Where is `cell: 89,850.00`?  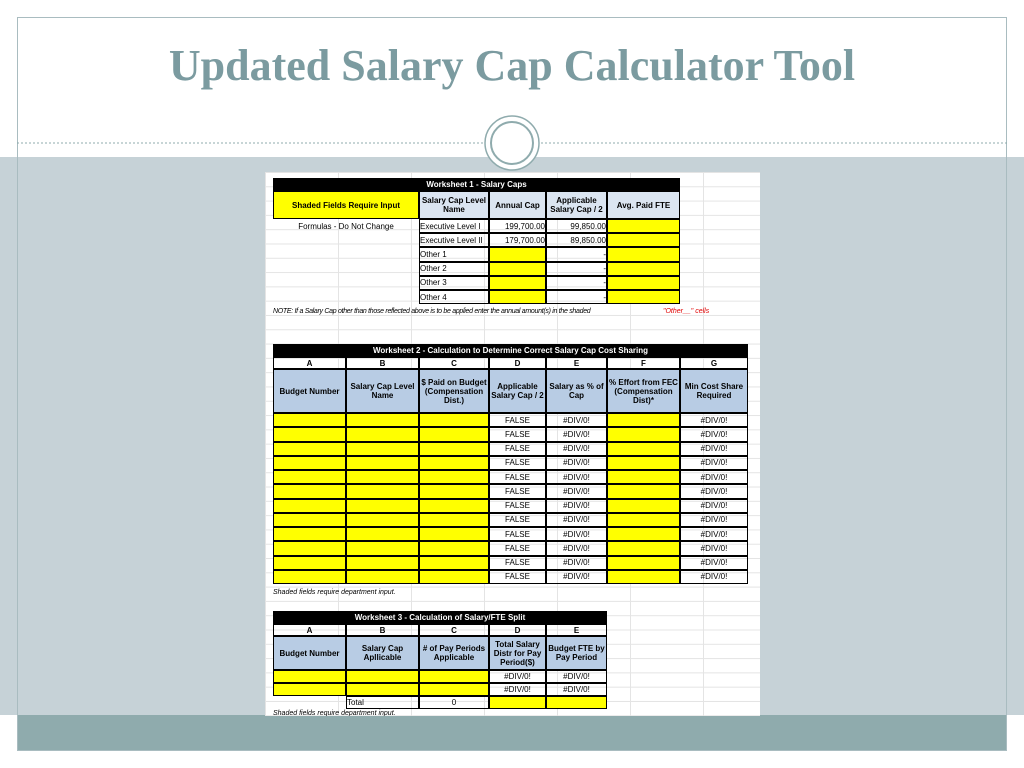 cell: 89,850.00 is located at coordinates (576, 240).